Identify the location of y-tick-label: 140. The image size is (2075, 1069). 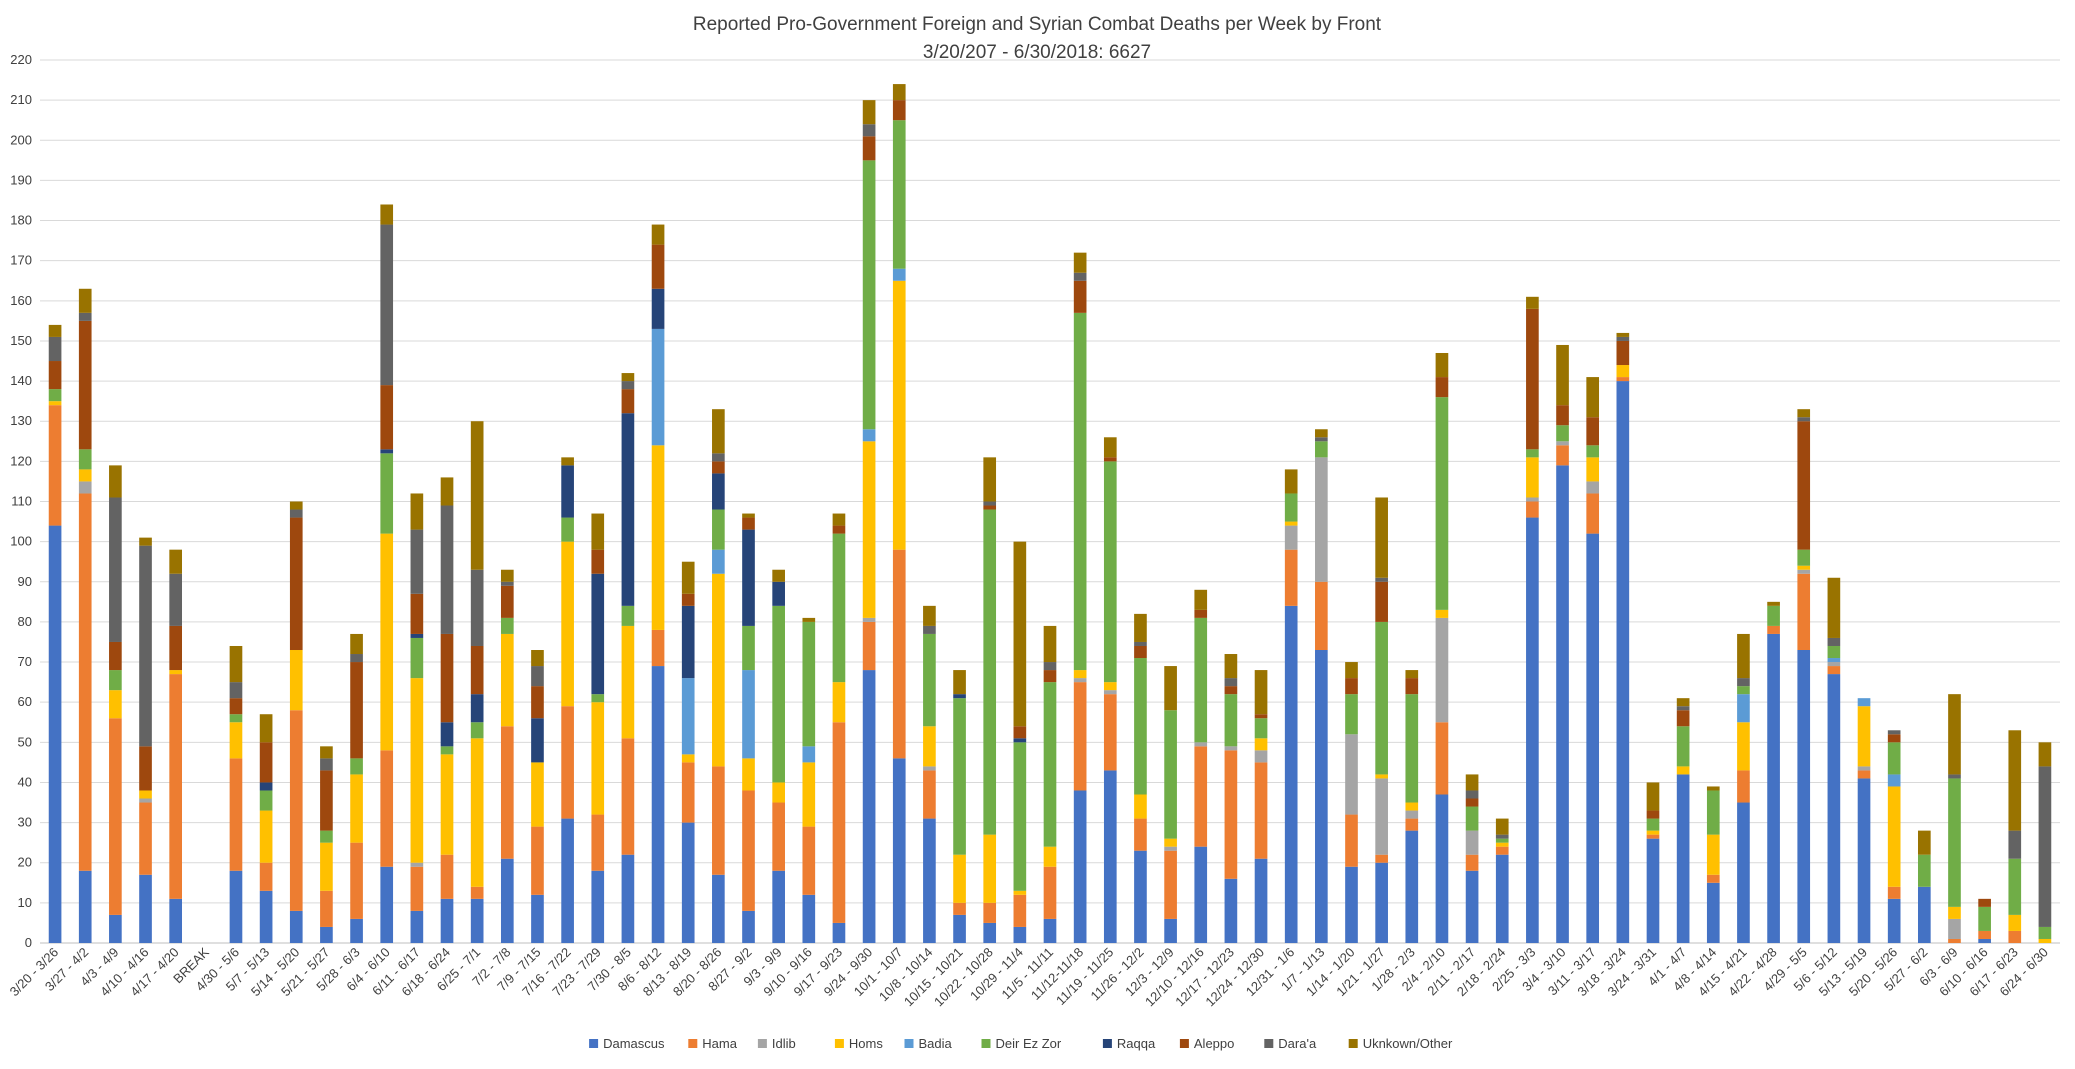
(21, 380).